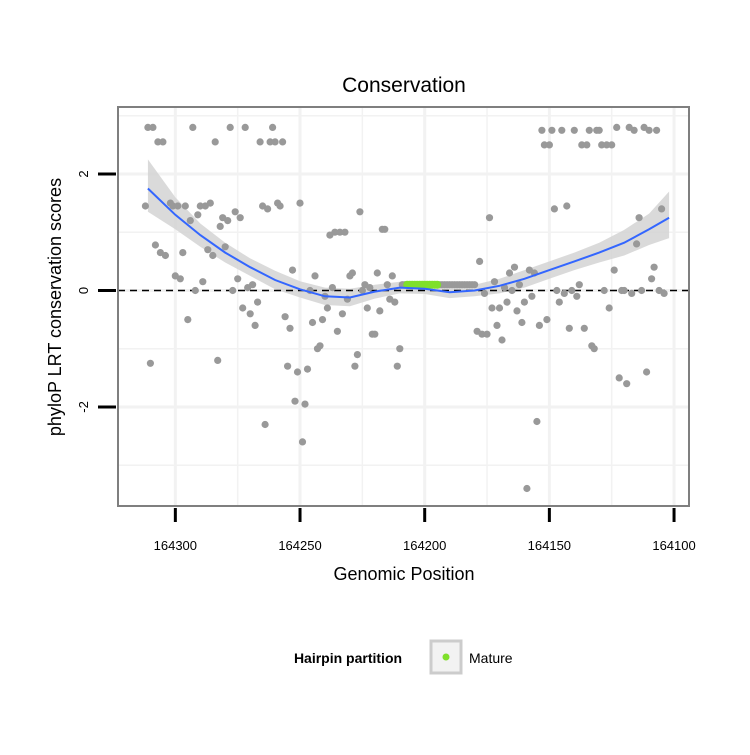  Describe the element at coordinates (175, 545) in the screenshot. I see `x-tick-label: 164300` at that location.